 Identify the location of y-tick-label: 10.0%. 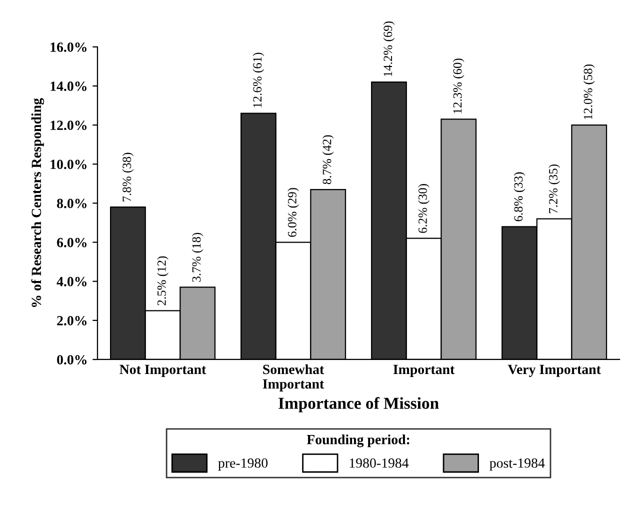
(68, 165).